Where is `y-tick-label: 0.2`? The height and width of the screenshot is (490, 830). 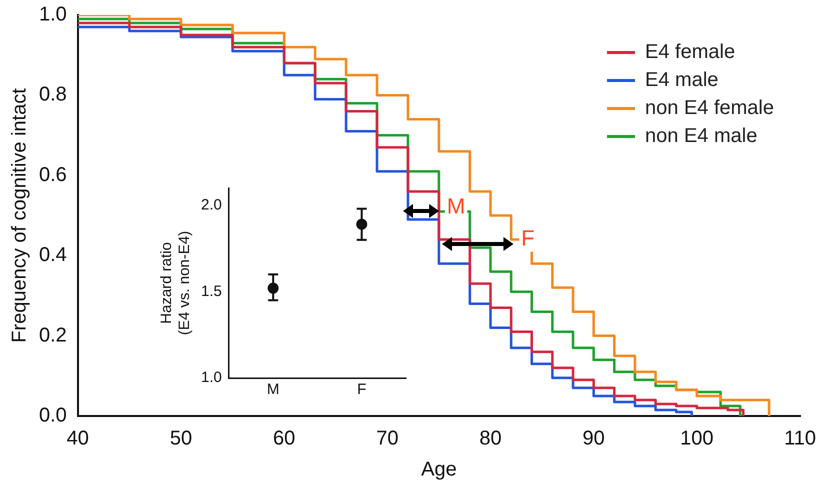 y-tick-label: 0.2 is located at coordinates (52, 335).